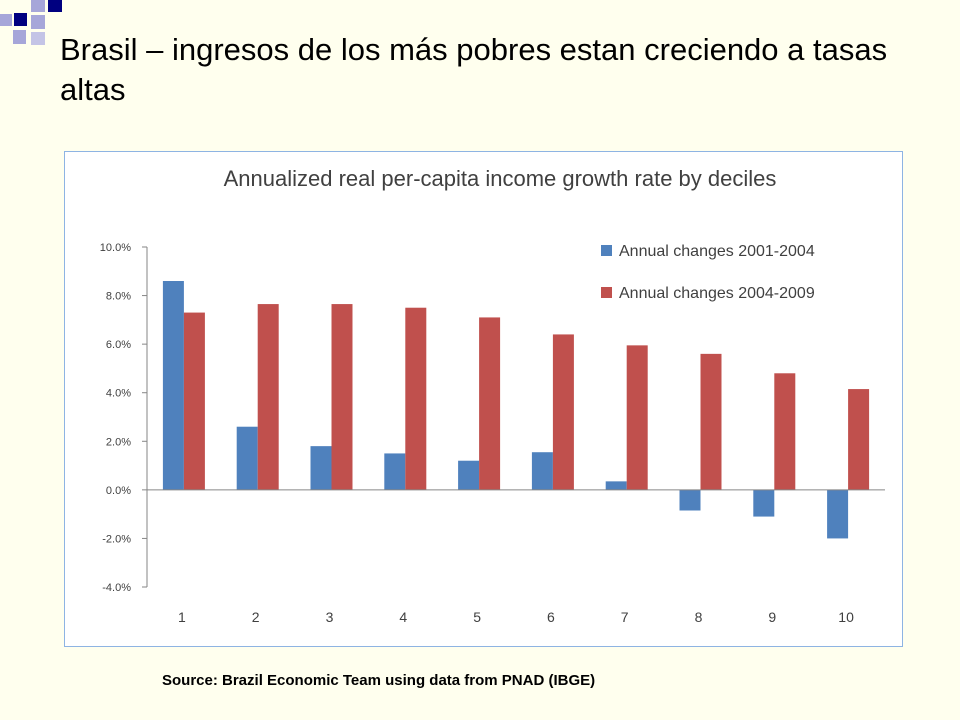  I want to click on x-tick-label: 5, so click(477, 617).